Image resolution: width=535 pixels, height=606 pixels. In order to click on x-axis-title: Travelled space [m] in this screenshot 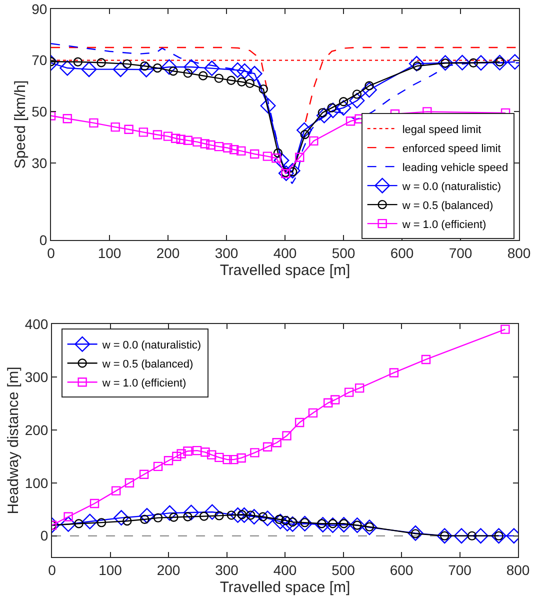, I will do `click(285, 270)`.